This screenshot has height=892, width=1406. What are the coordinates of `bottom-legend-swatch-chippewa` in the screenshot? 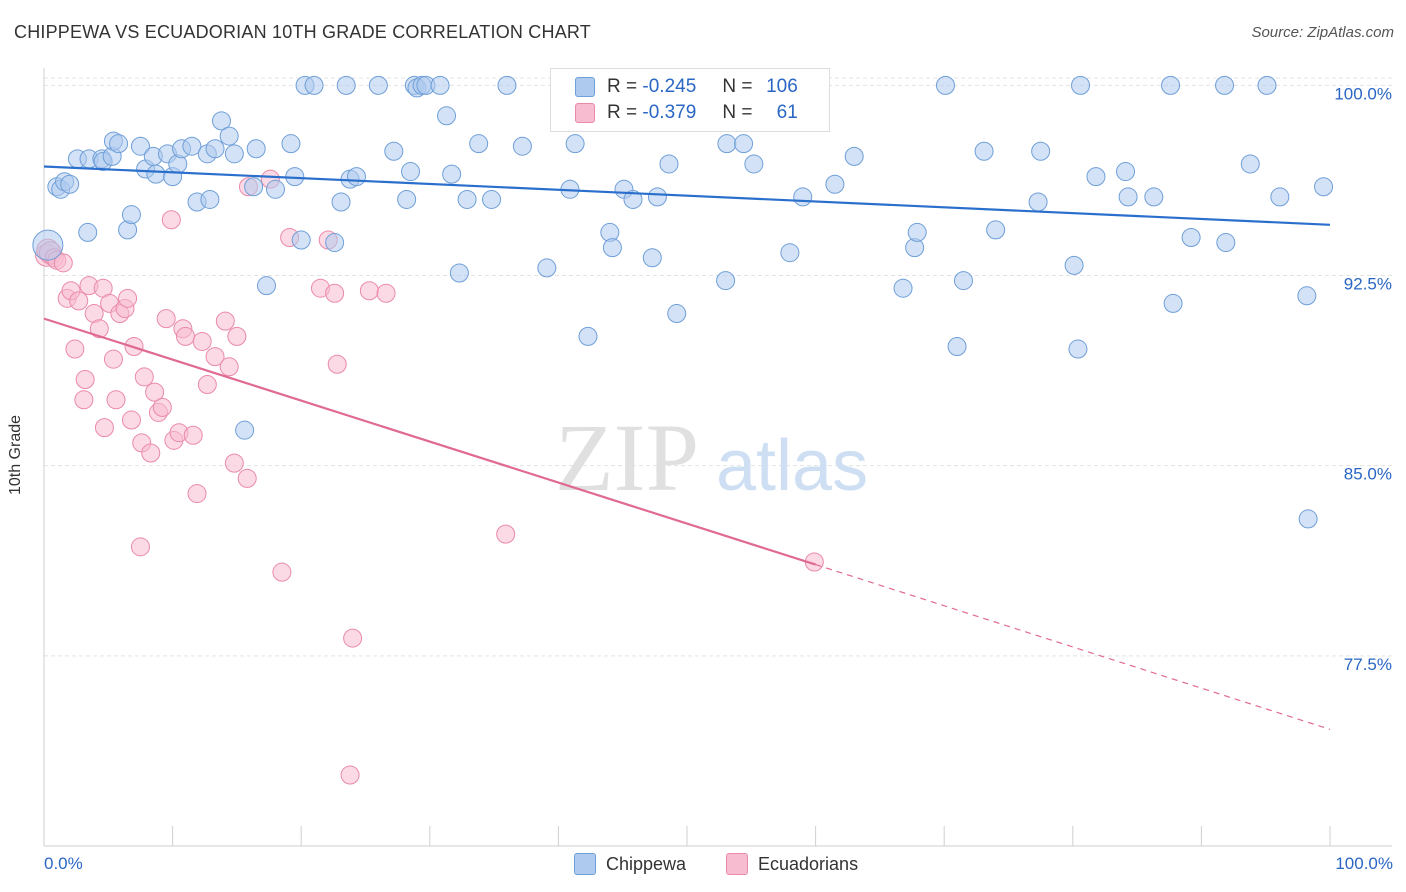 It's located at (585, 864).